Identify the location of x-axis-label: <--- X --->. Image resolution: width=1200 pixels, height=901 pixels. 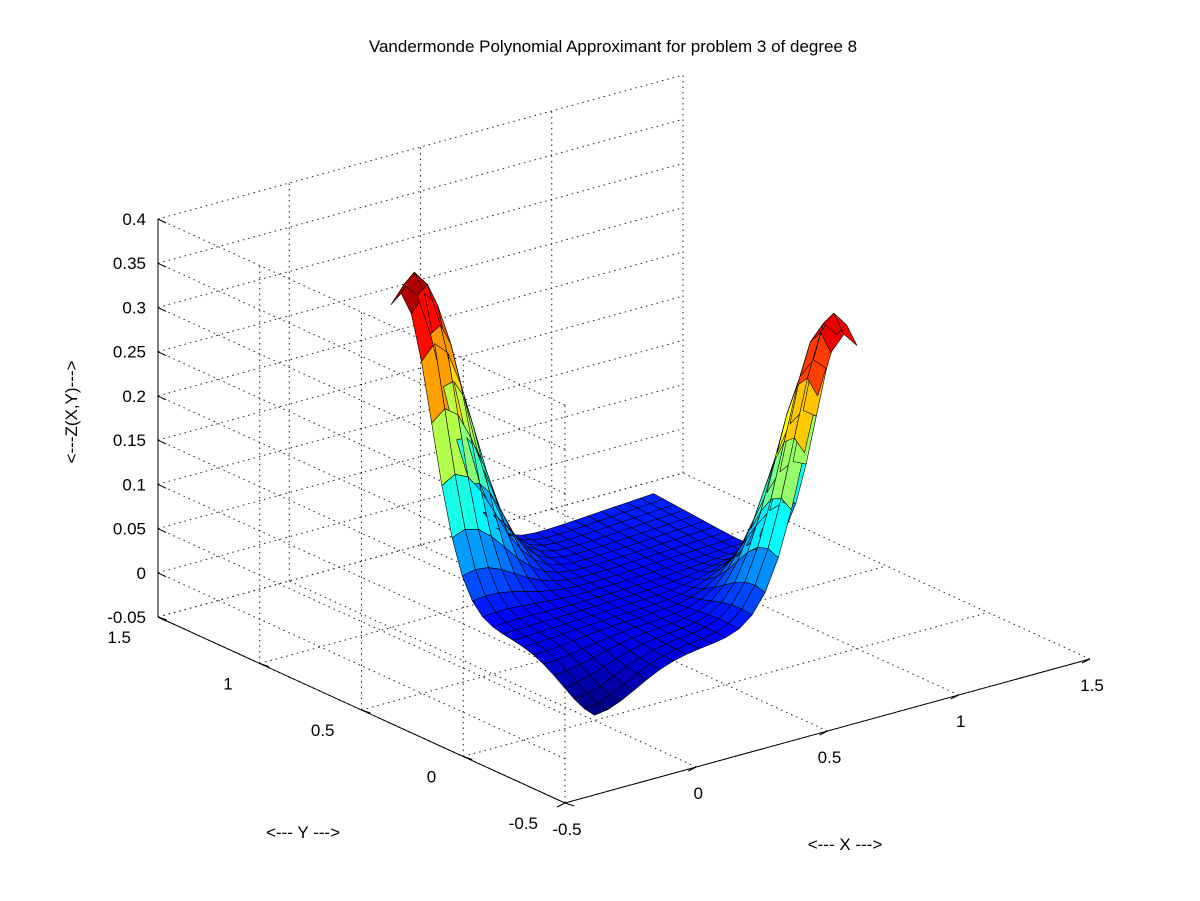
(845, 844).